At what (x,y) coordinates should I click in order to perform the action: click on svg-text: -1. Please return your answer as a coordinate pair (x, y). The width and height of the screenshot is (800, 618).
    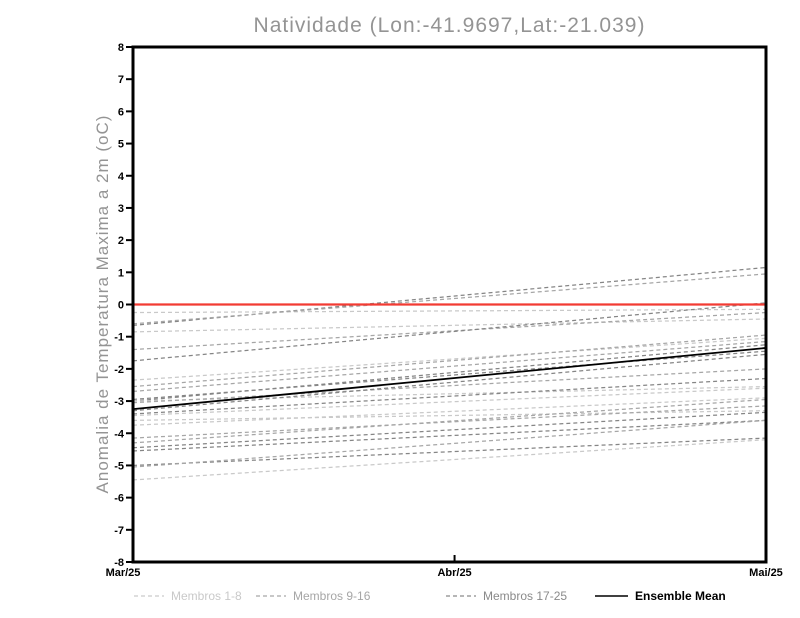
    Looking at the image, I should click on (119, 338).